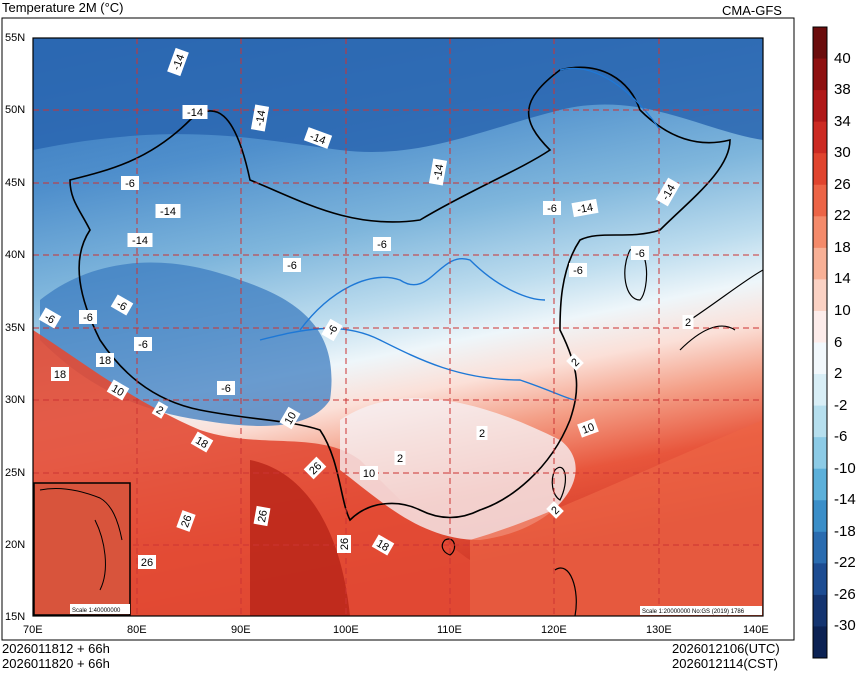 This screenshot has width=859, height=673. What do you see at coordinates (449, 630) in the screenshot?
I see `lon-label: 110E` at bounding box center [449, 630].